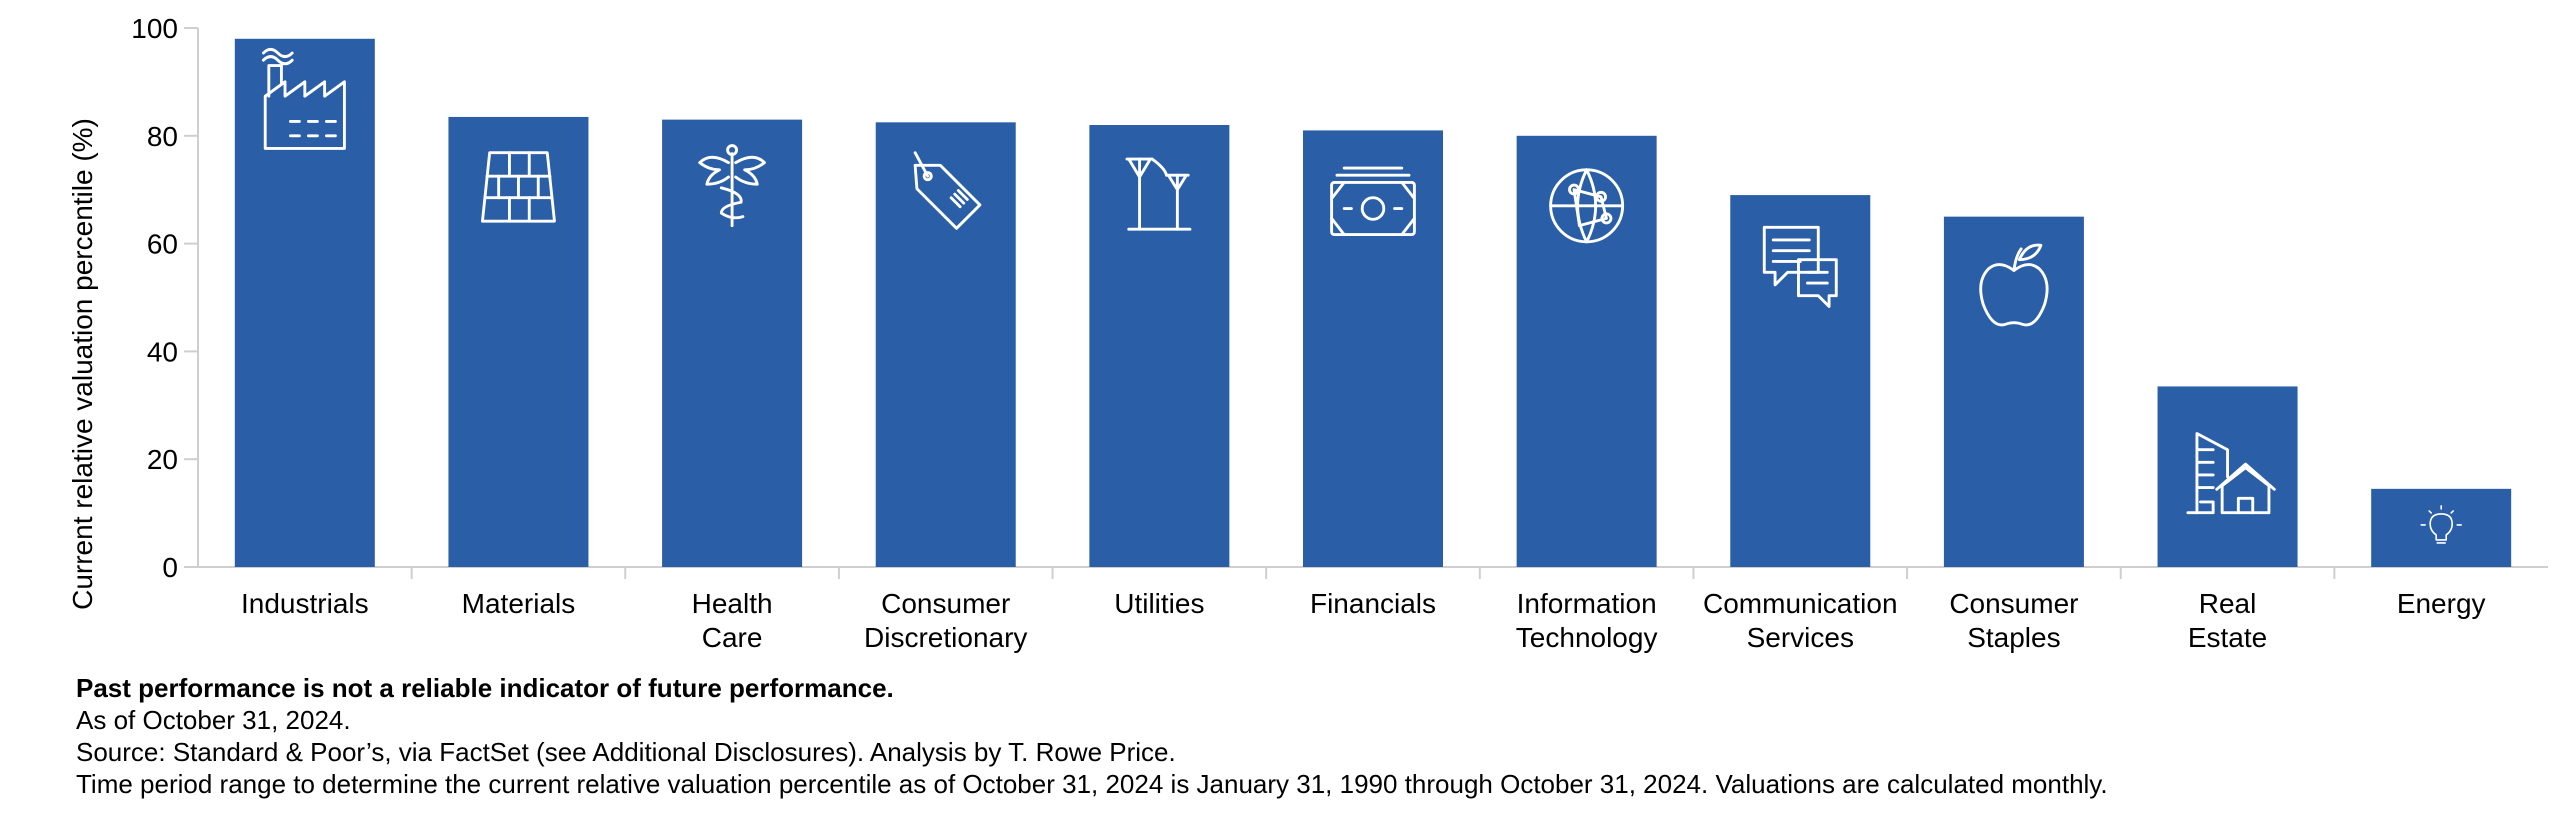  I want to click on category-label: Utilities, so click(1159, 603).